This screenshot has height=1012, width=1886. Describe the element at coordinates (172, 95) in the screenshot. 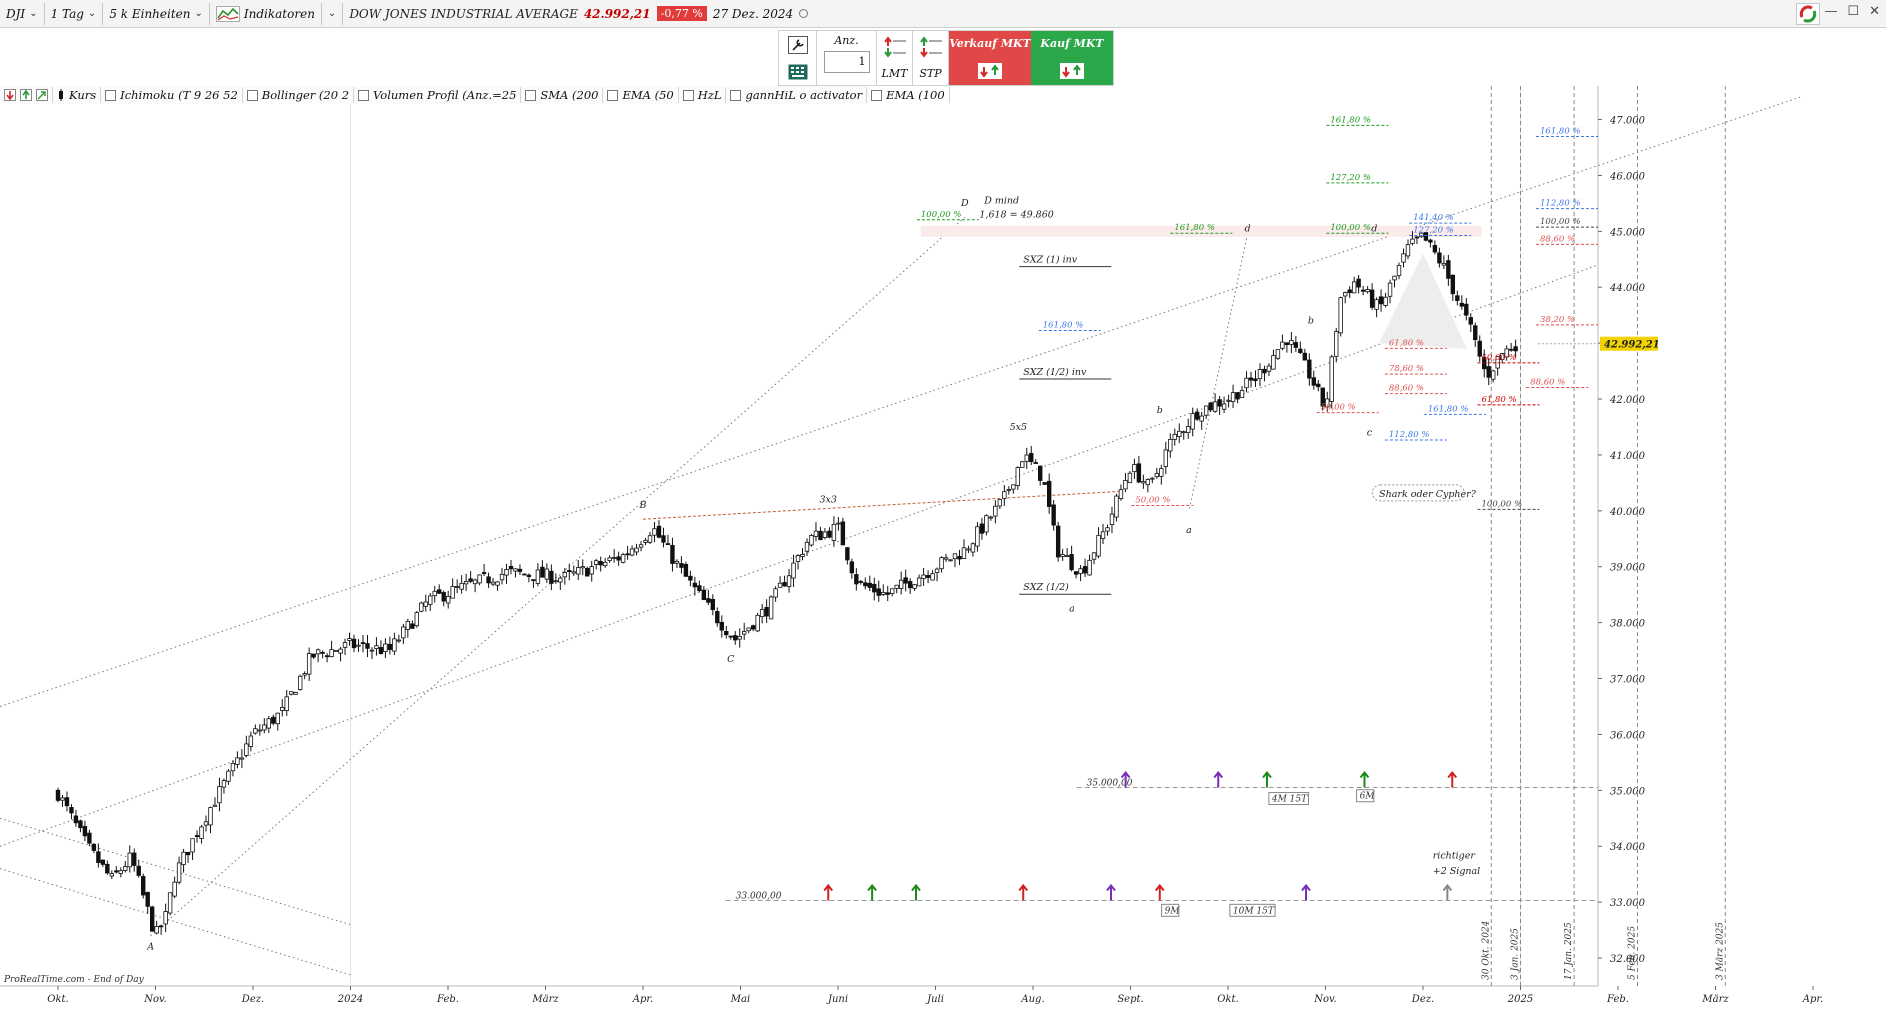

I see `indicator-item: Ichimoku (T 9 26 52` at that location.